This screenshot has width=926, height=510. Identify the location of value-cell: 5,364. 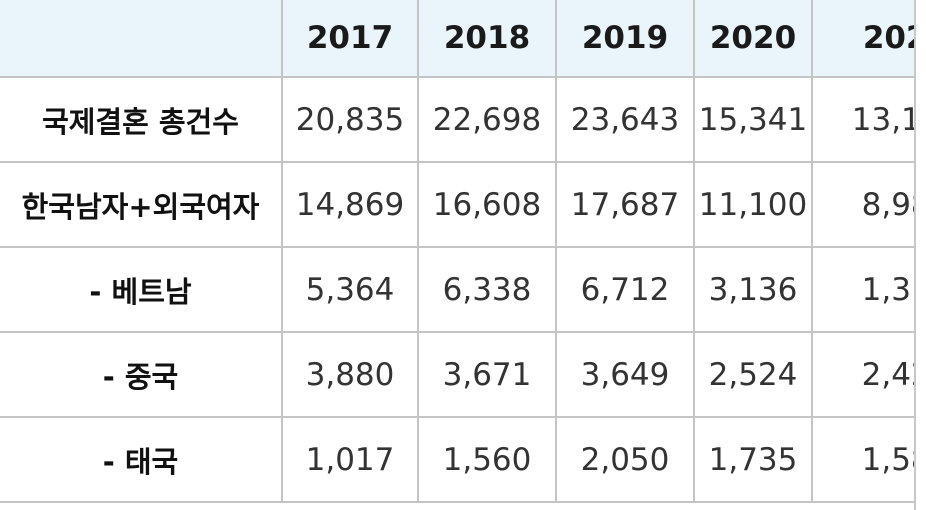
(350, 289).